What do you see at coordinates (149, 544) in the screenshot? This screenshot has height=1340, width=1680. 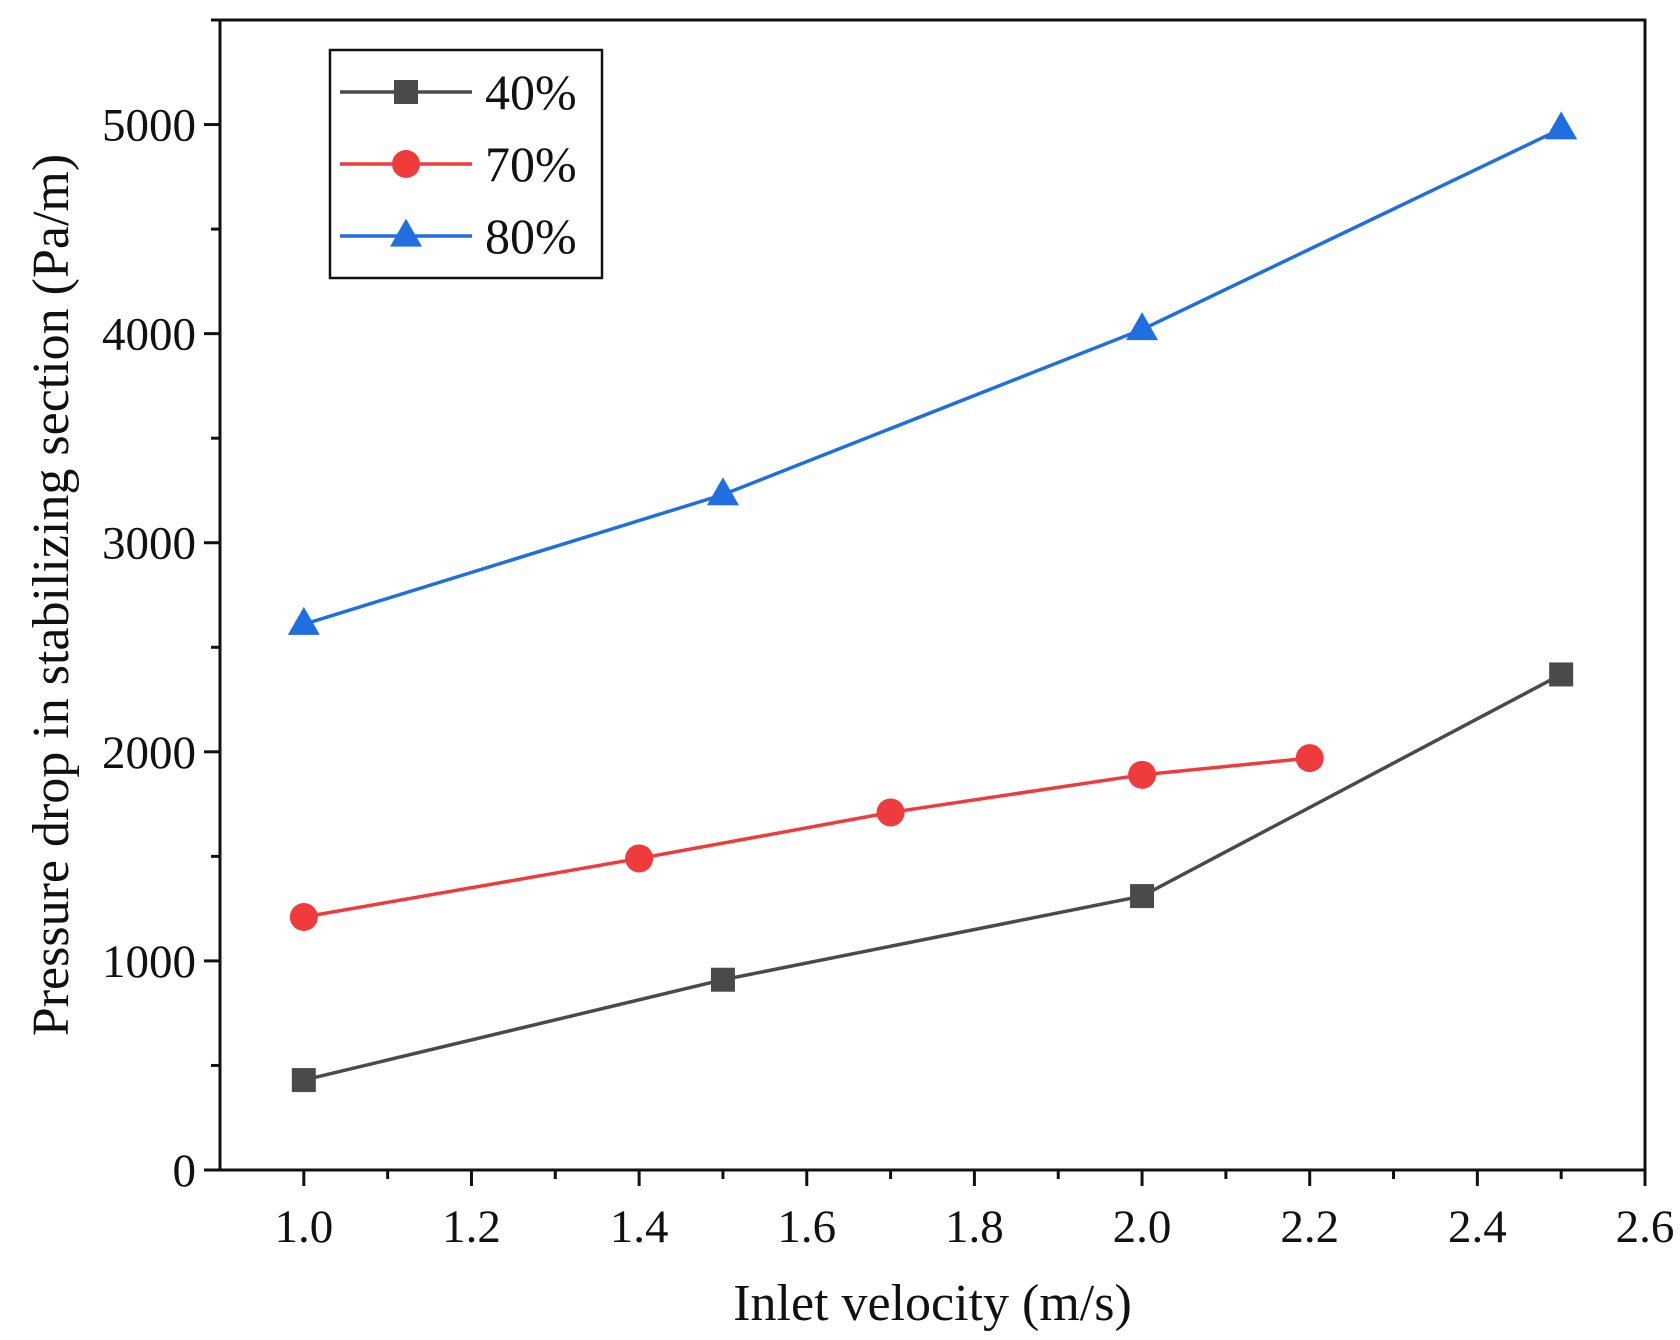 I see `y-tick-label: 3000` at bounding box center [149, 544].